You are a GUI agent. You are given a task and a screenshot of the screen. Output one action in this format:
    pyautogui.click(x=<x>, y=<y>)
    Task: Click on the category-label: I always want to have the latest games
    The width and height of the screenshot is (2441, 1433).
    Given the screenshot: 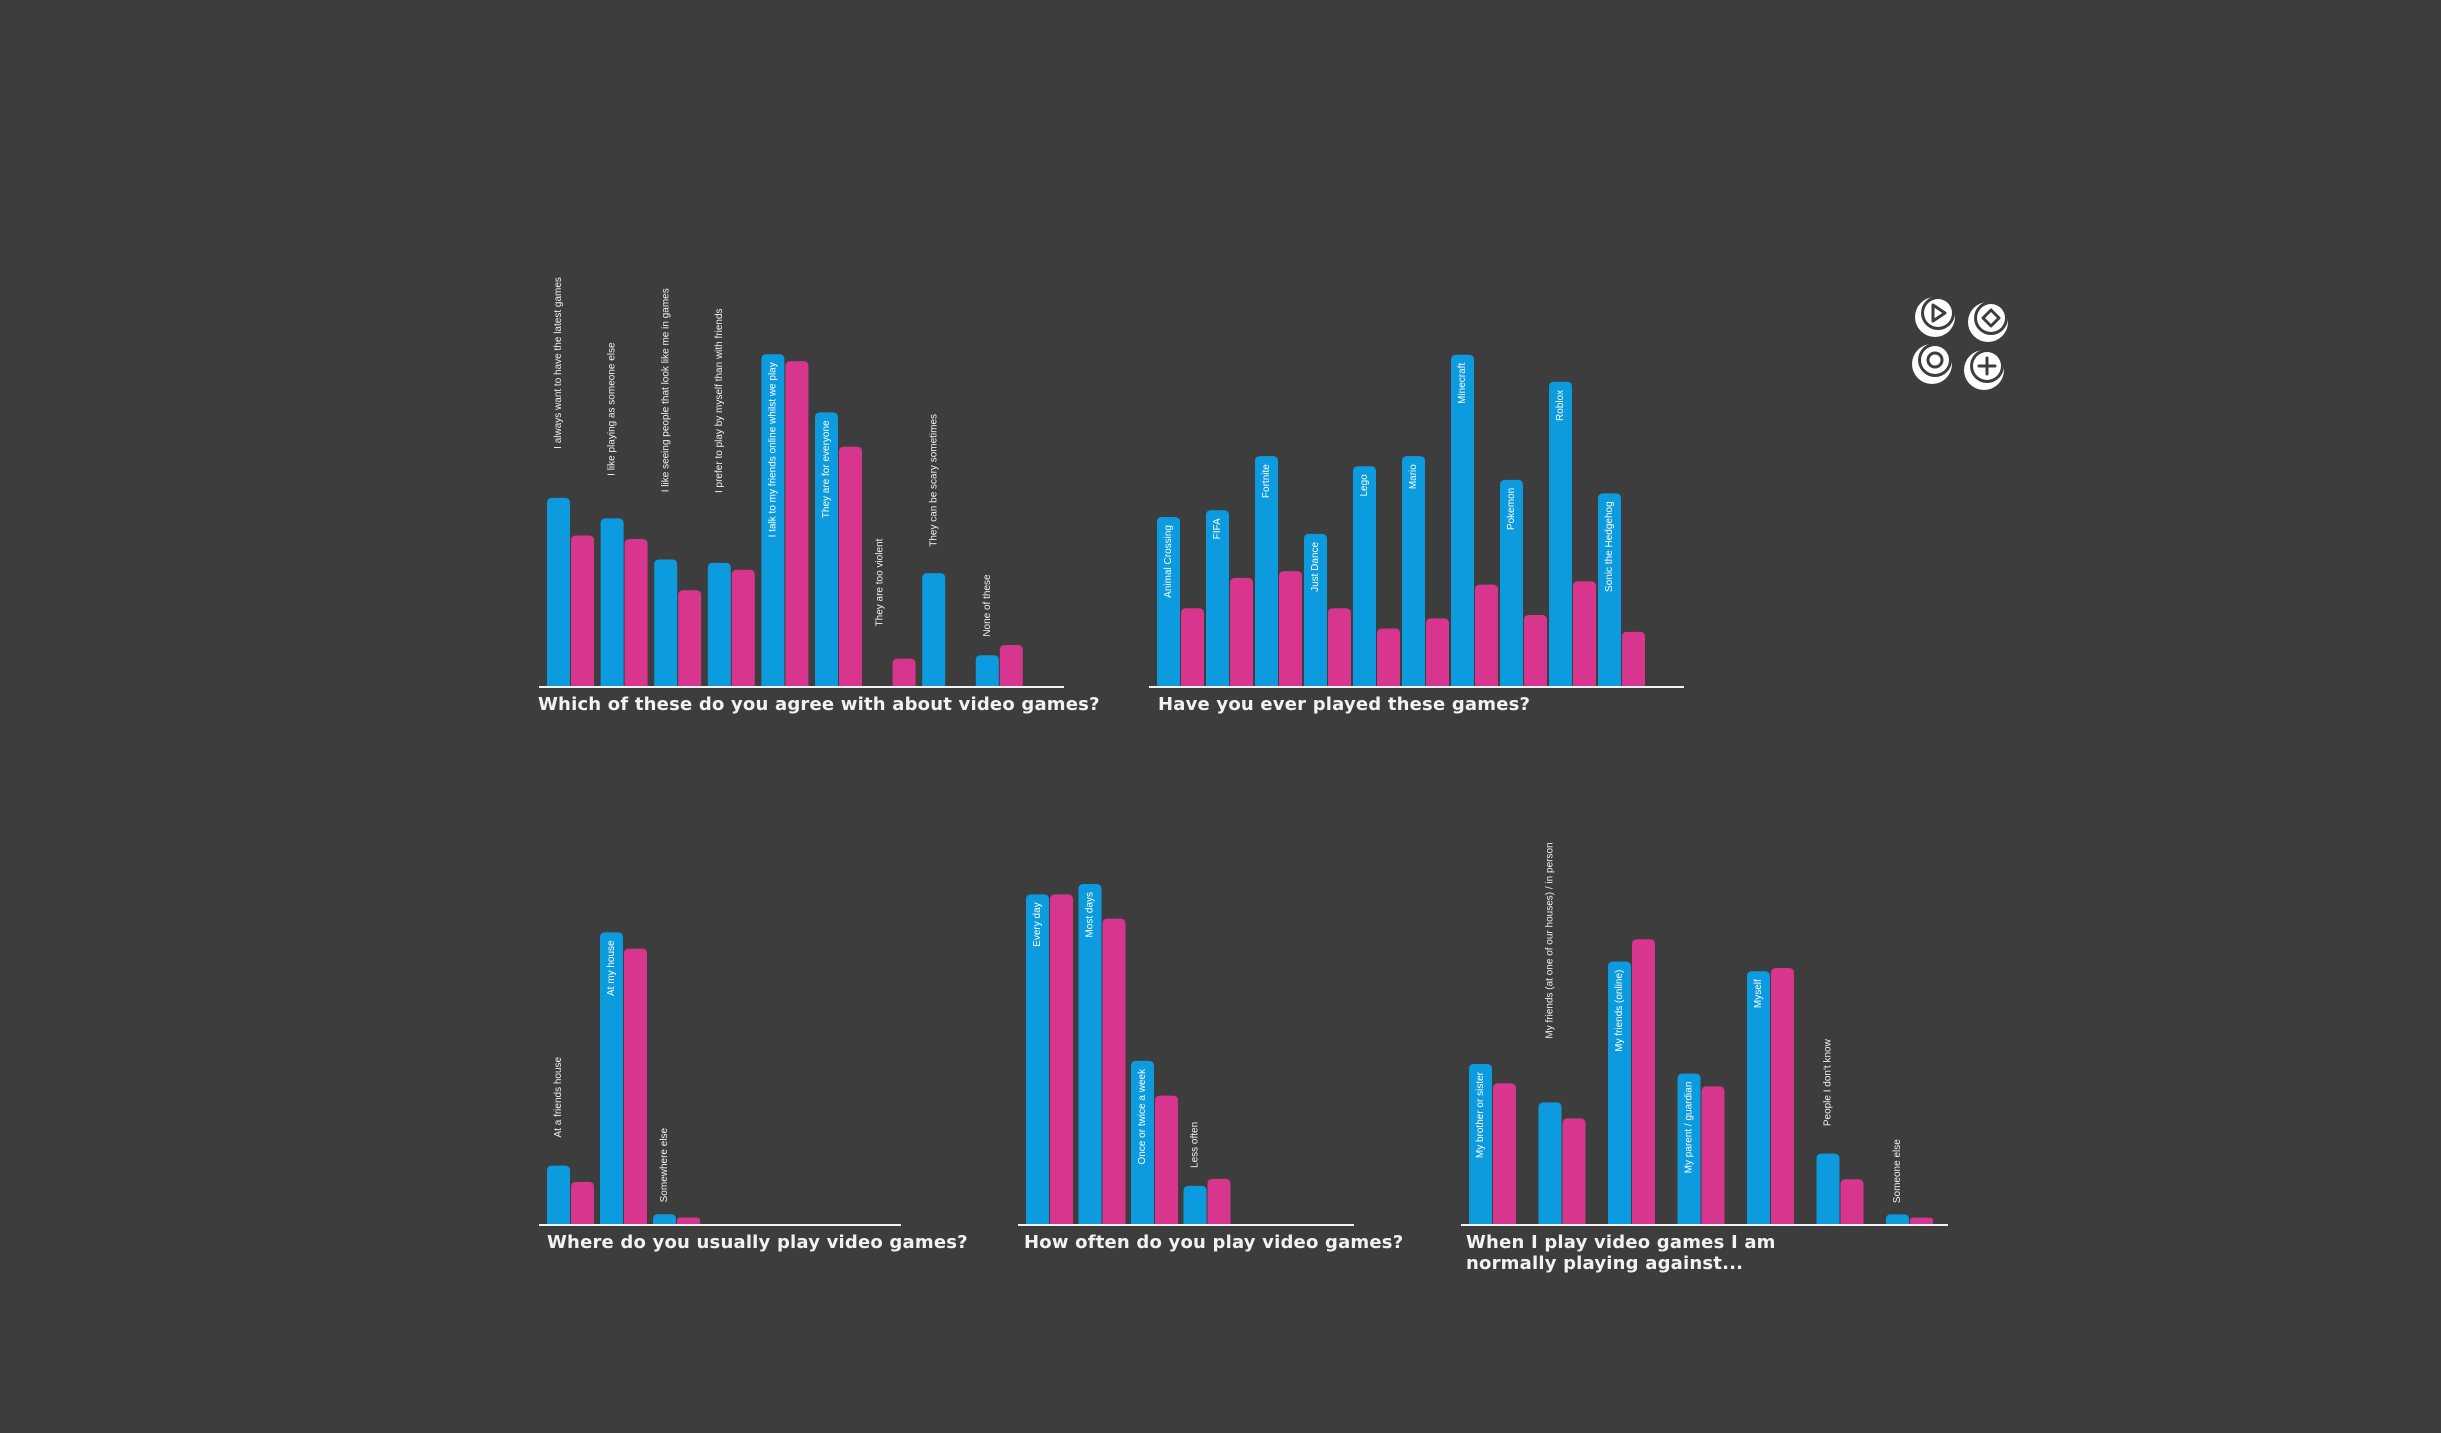 What is the action you would take?
    pyautogui.click(x=558, y=363)
    